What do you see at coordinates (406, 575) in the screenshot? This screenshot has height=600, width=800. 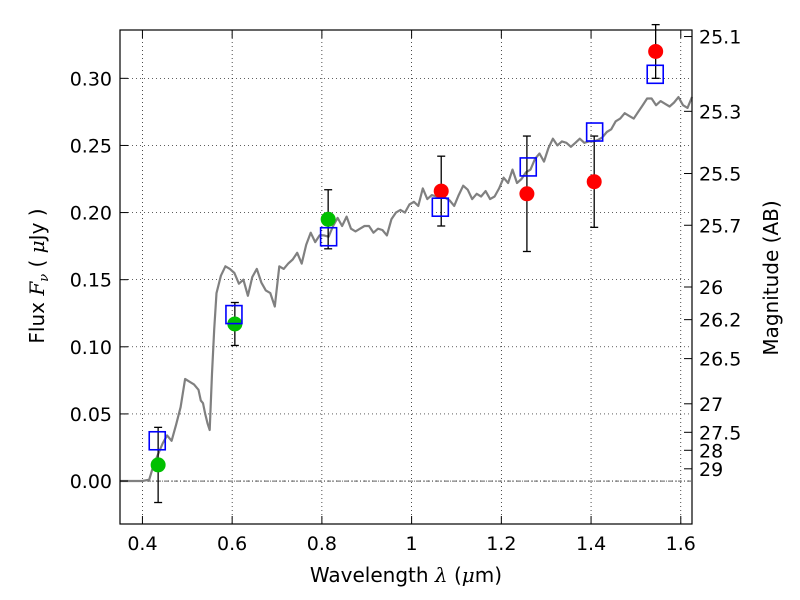 I see `x-axis-label: Wavelength λ (μm)` at bounding box center [406, 575].